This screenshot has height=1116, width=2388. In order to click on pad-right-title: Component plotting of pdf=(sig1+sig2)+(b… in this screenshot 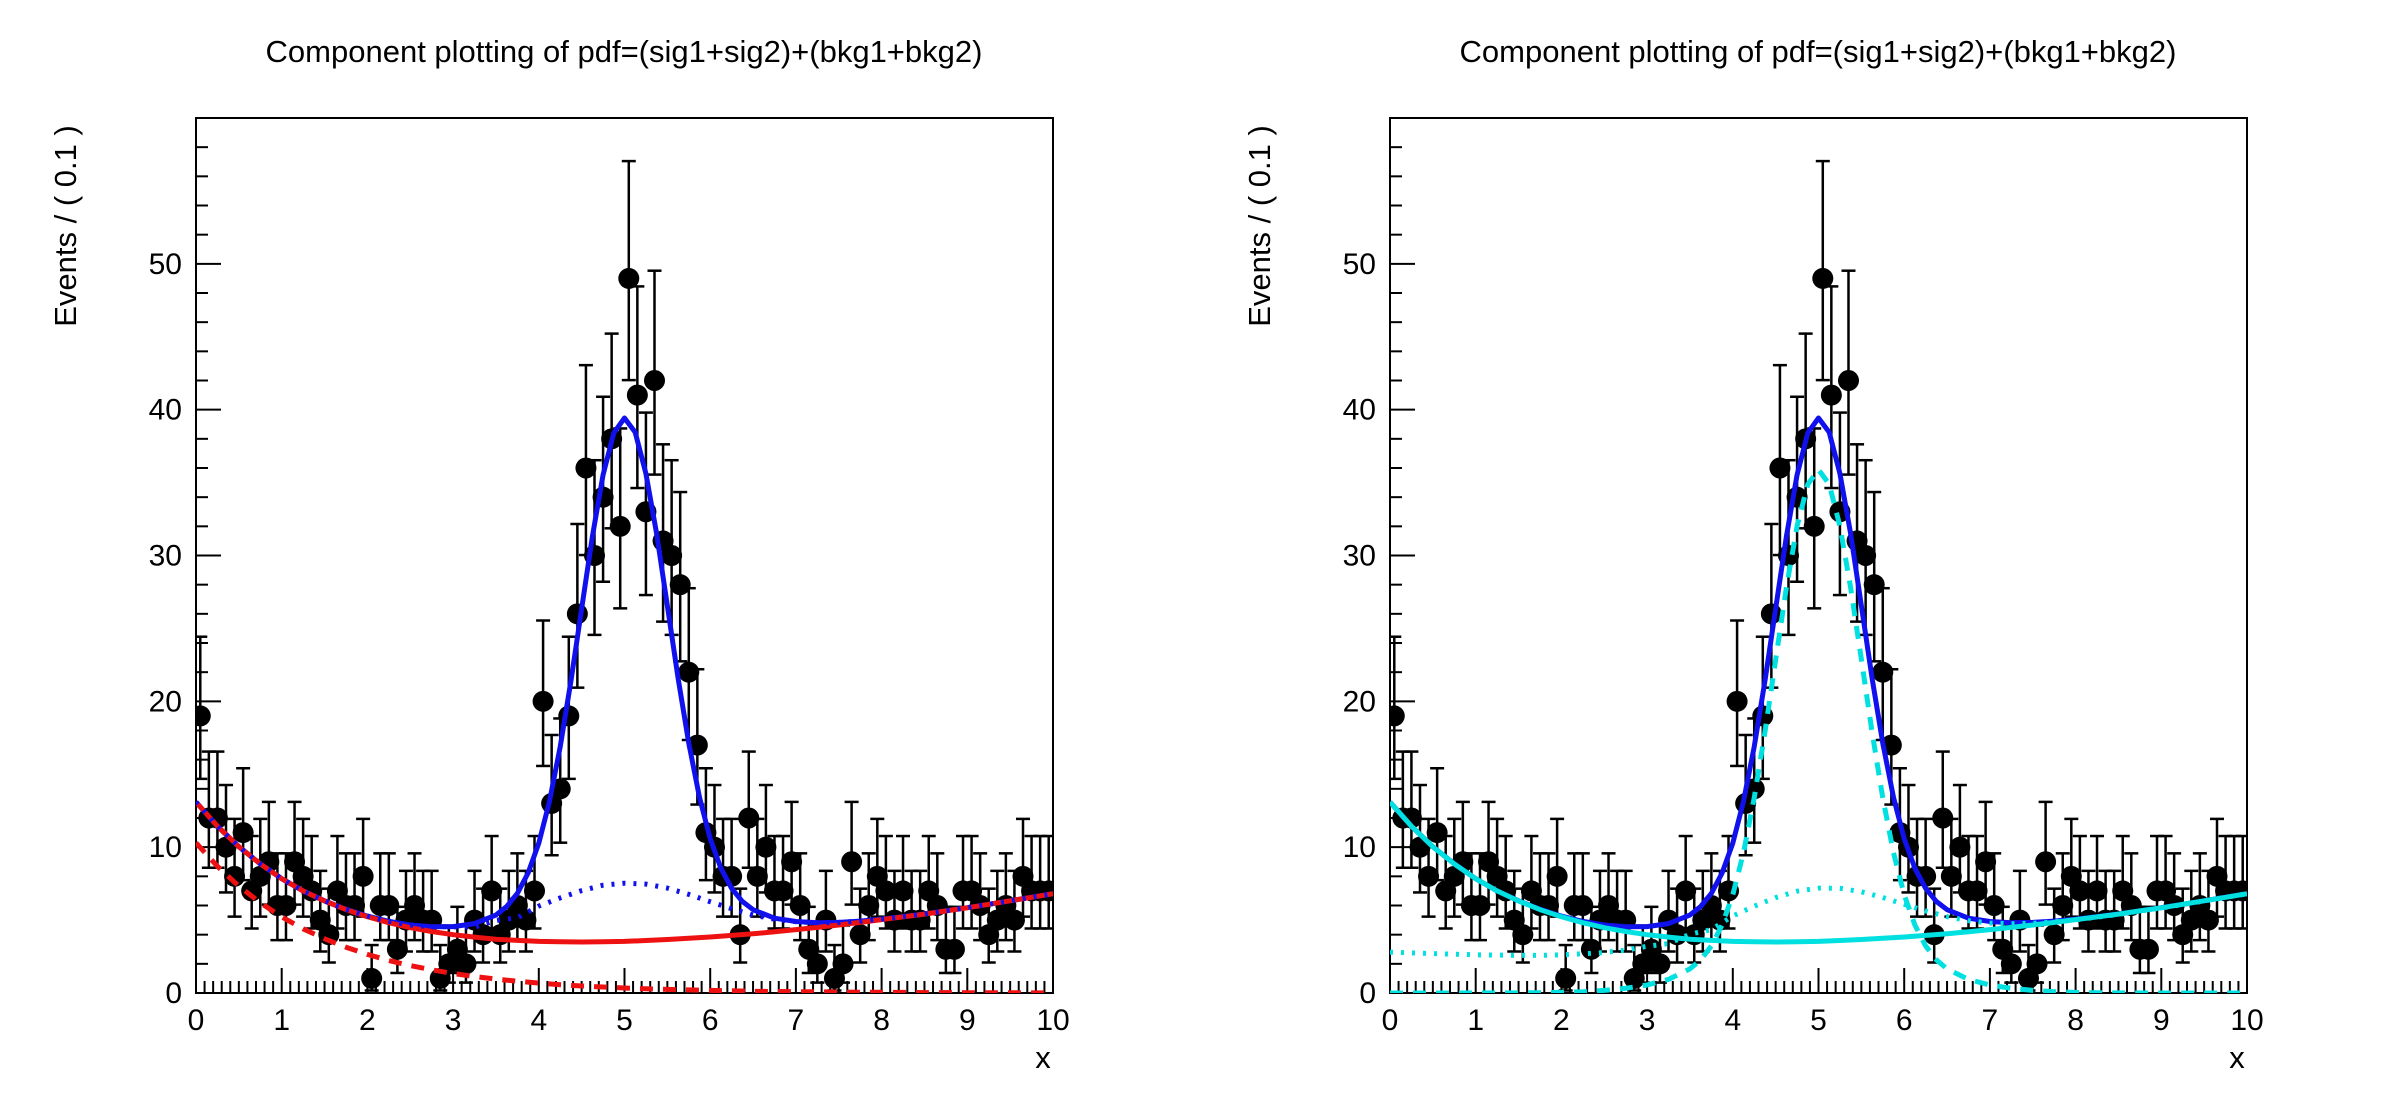, I will do `click(1818, 51)`.